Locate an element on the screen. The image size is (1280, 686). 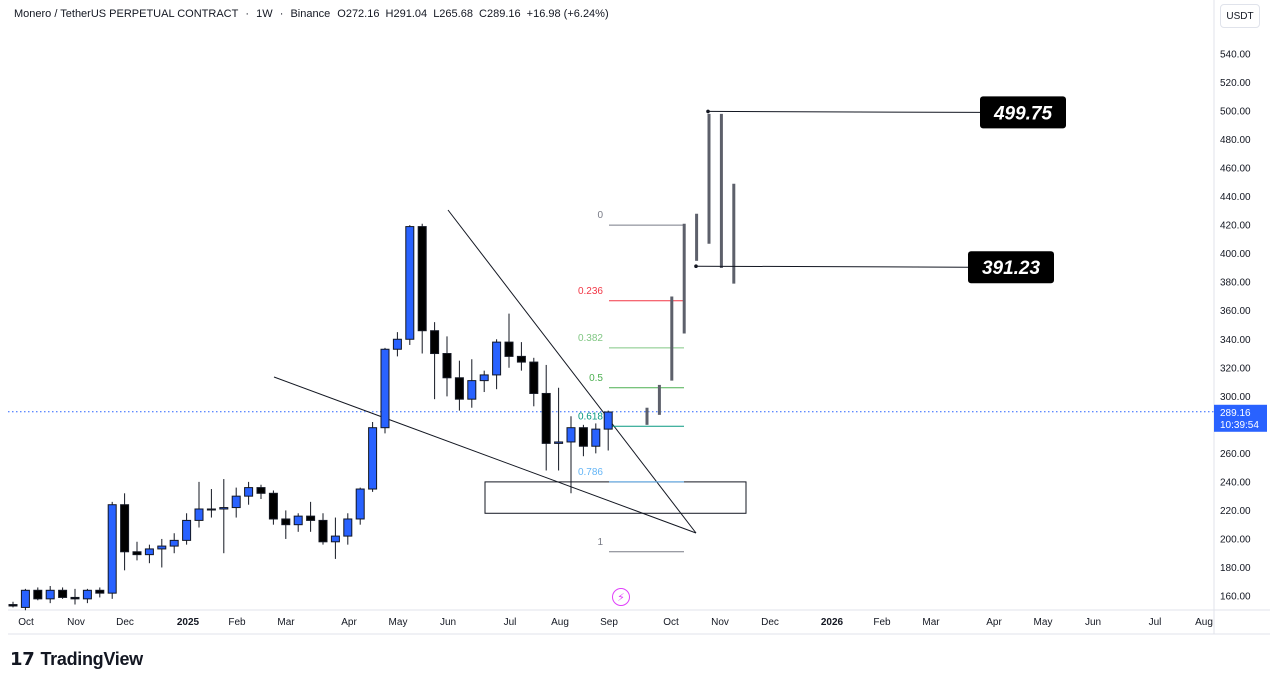
y-tick-label: 200.00 is located at coordinates (1235, 539).